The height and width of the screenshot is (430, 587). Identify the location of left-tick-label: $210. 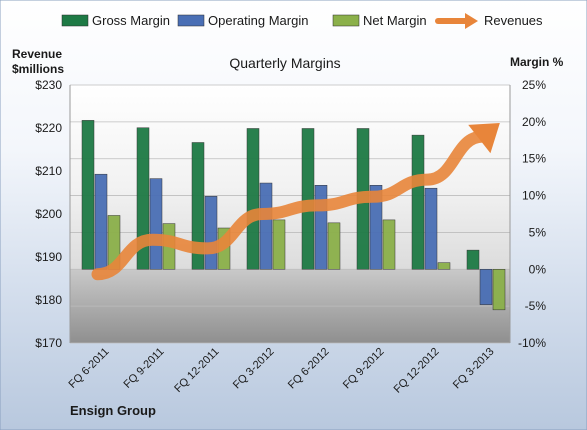
(48, 171).